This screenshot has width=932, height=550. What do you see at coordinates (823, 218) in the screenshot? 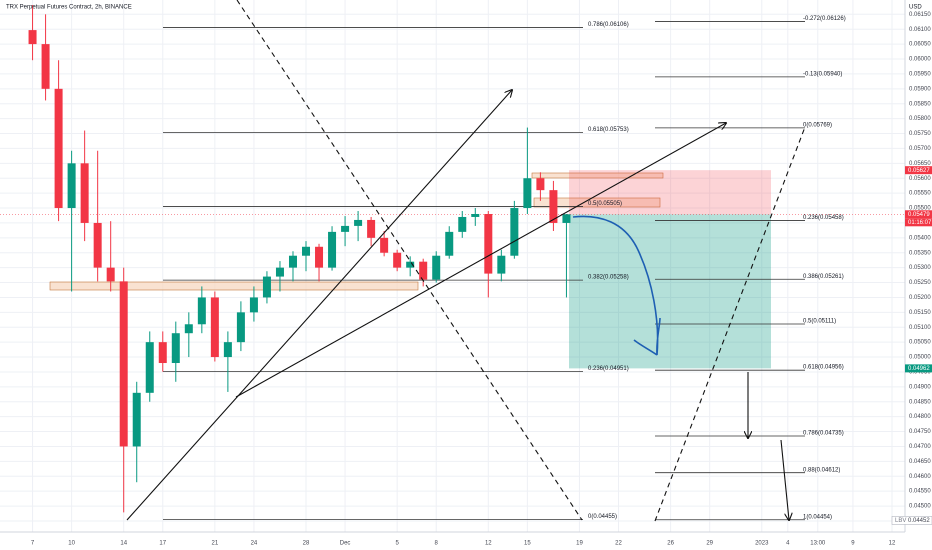
I see `fib-label: 0.236(0.05458)` at bounding box center [823, 218].